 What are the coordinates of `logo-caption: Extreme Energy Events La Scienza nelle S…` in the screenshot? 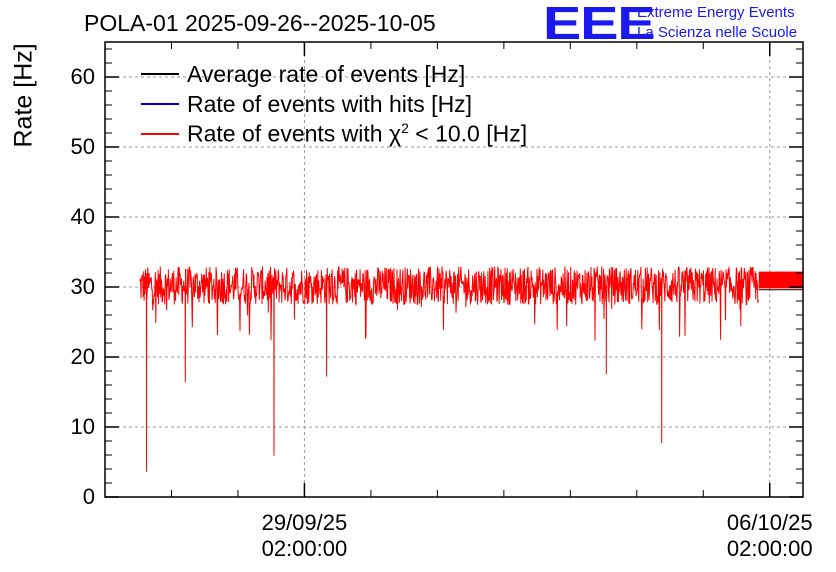 It's located at (717, 23).